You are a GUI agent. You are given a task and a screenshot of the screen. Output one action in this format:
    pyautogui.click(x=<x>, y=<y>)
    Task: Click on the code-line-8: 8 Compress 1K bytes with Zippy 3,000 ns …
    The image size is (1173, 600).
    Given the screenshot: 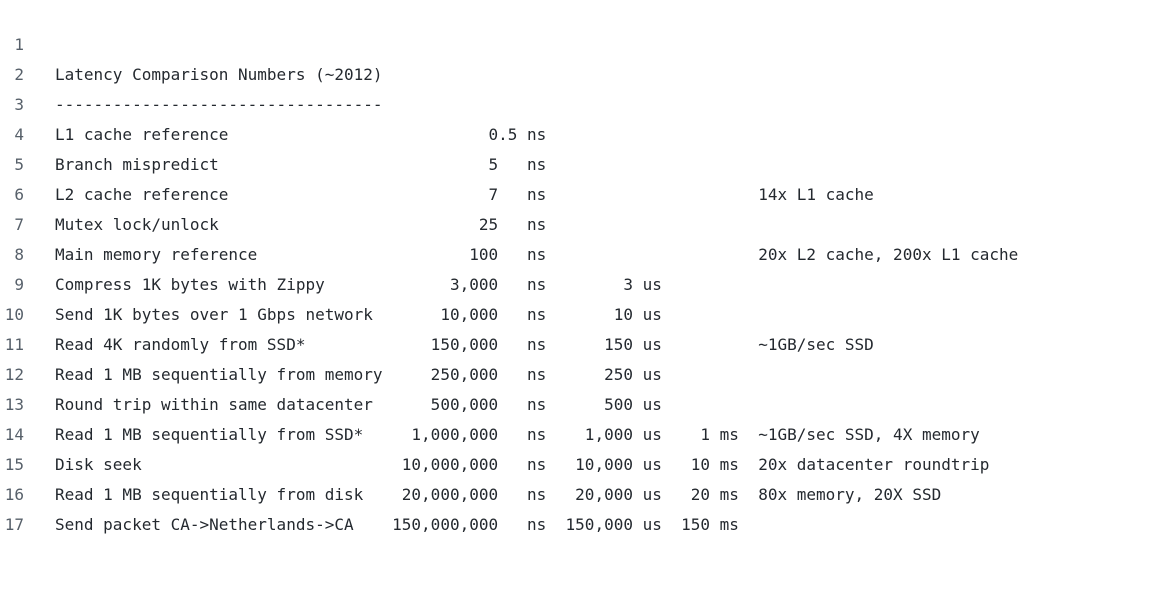 What is the action you would take?
    pyautogui.click(x=586, y=252)
    